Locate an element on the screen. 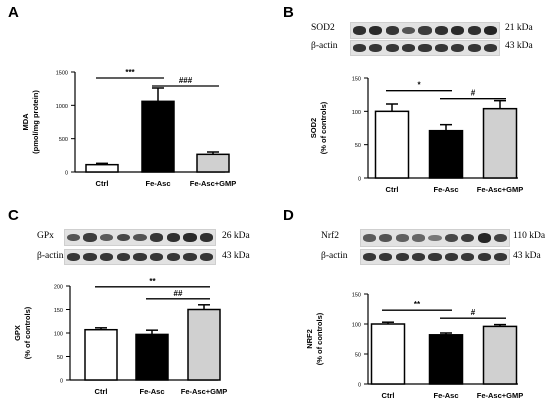 The width and height of the screenshot is (550, 416). blot-kda-sod2: 21 kDa is located at coordinates (519, 28).